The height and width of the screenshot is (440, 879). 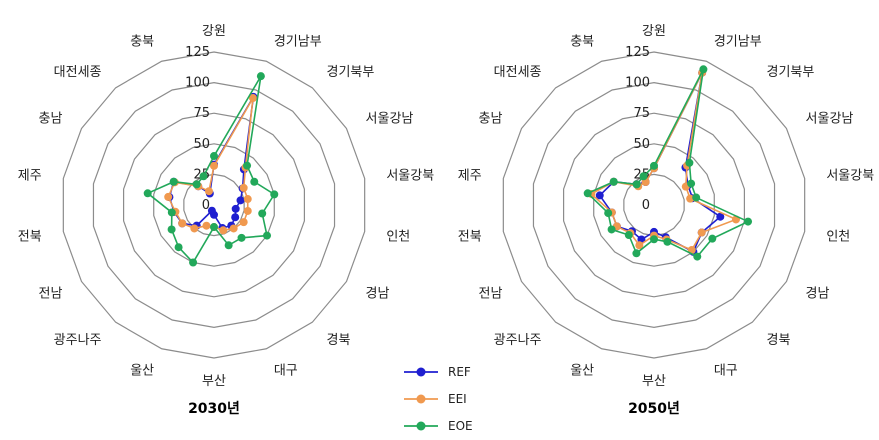 I want to click on category-label: 서울강북, so click(x=410, y=176).